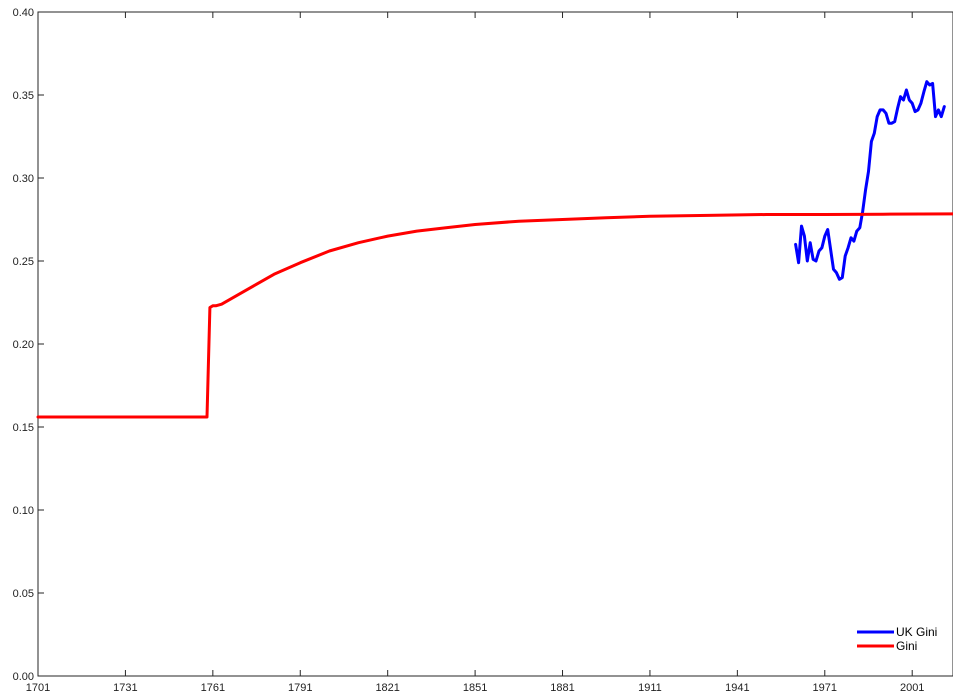  I want to click on x-tick-label: 2001, so click(912, 688).